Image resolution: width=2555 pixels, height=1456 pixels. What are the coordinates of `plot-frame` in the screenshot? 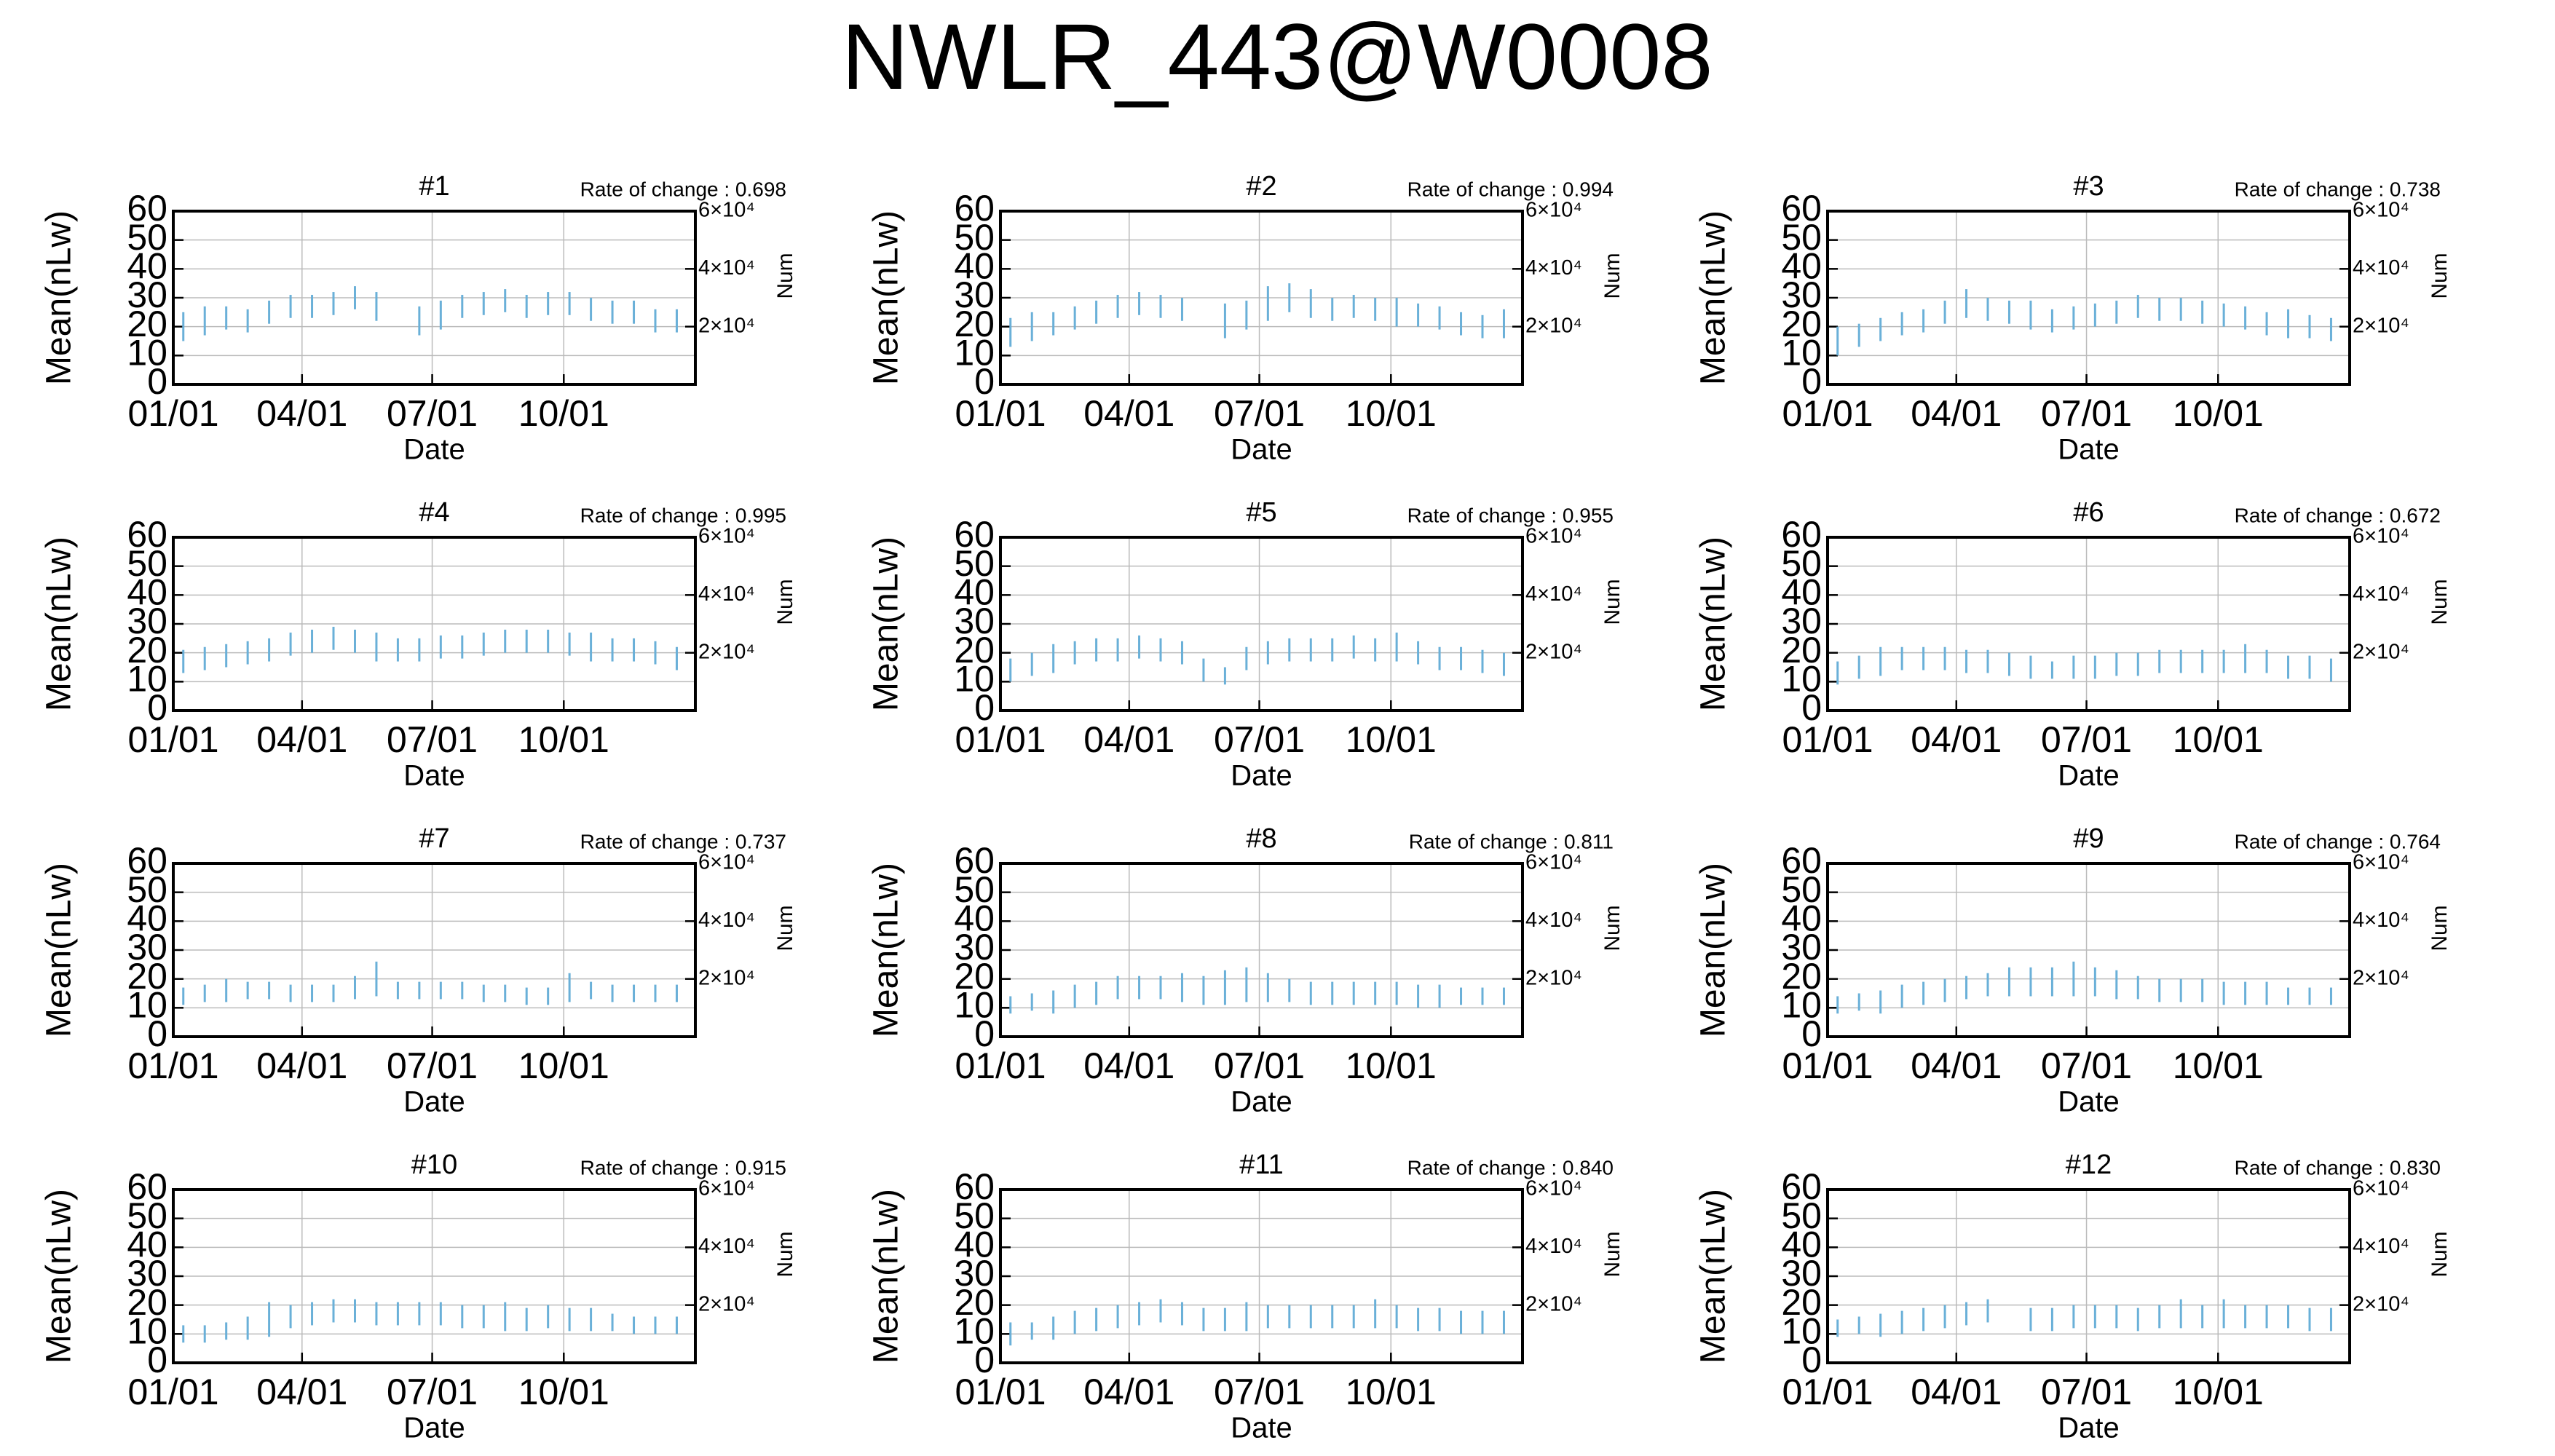 It's located at (434, 624).